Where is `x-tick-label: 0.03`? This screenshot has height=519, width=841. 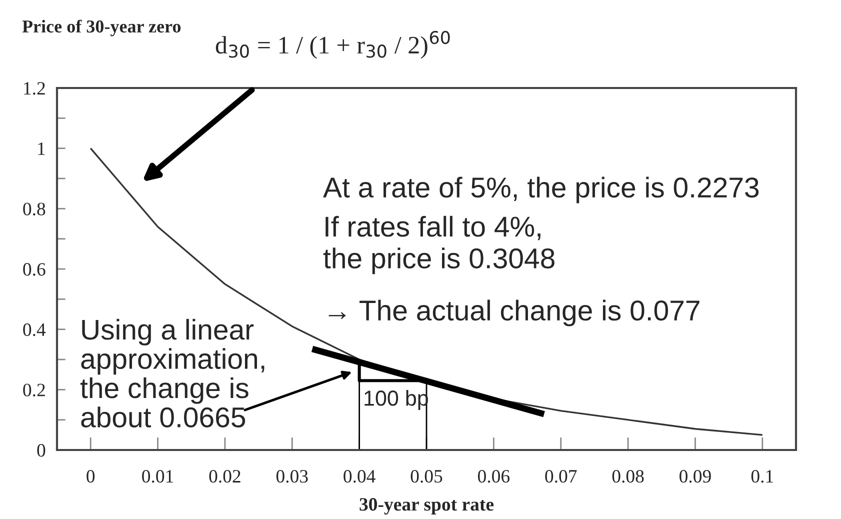 x-tick-label: 0.03 is located at coordinates (292, 476).